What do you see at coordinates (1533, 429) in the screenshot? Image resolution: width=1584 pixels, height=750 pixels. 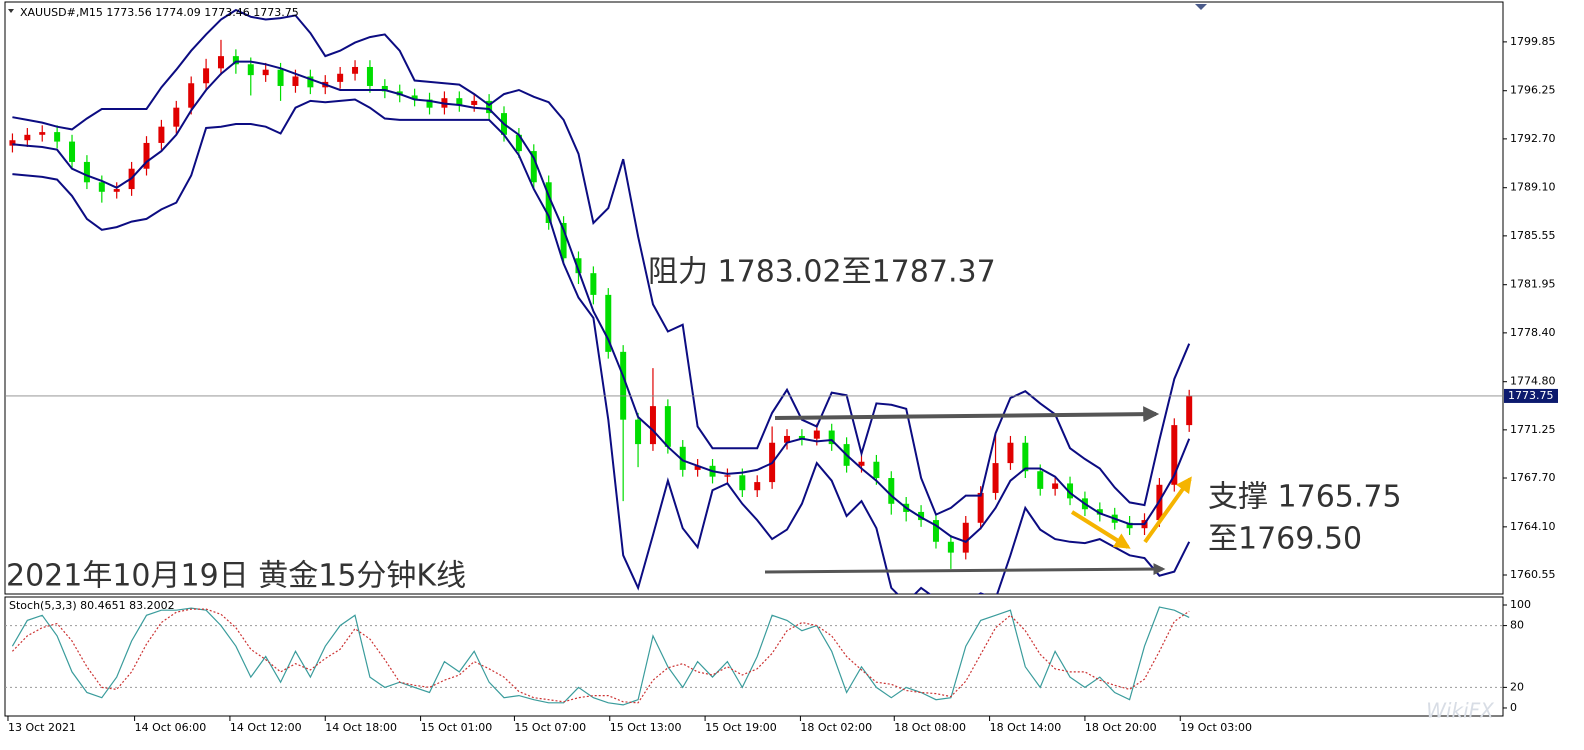 I see `y-tick-label: 1771.25` at bounding box center [1533, 429].